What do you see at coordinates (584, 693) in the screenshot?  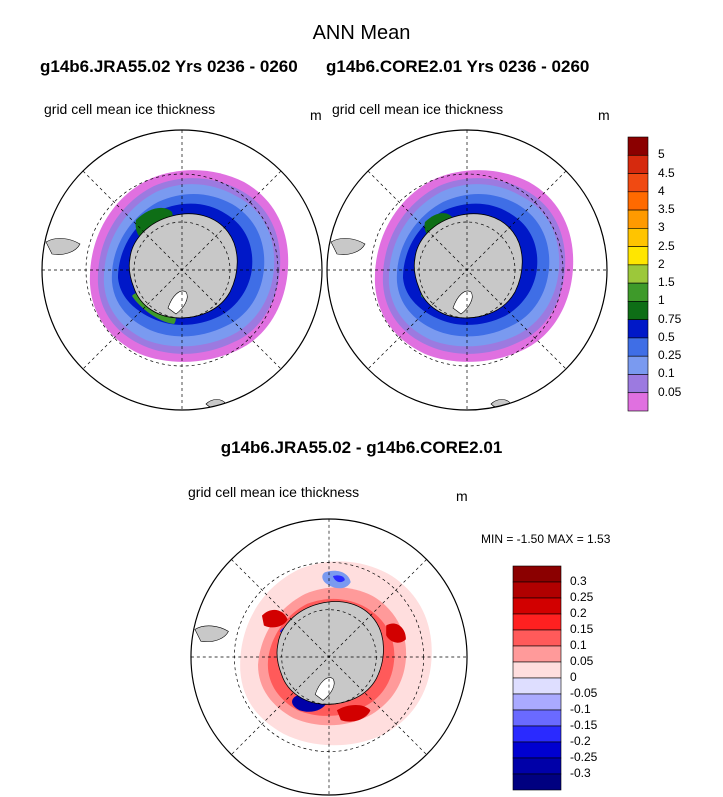 I see `difference-colorbar-label: -0.05` at bounding box center [584, 693].